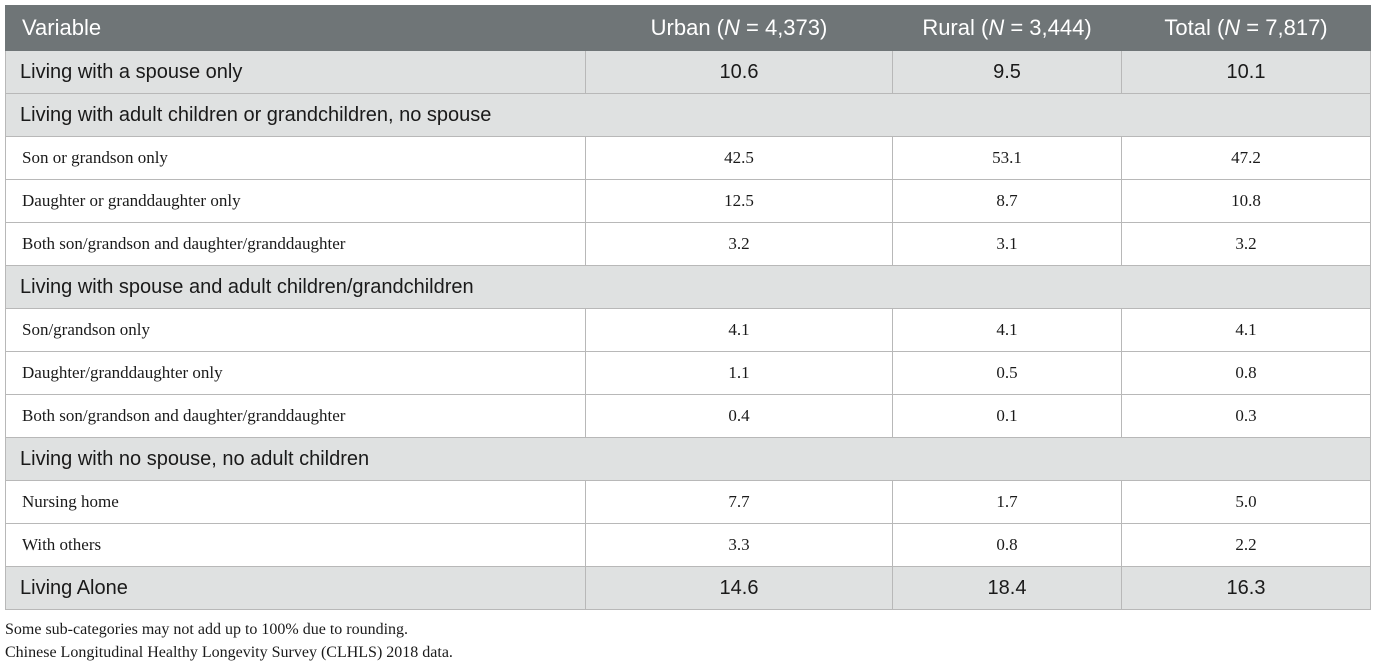 Image resolution: width=1375 pixels, height=667 pixels. Describe the element at coordinates (1246, 545) in the screenshot. I see `total-value: 2.2` at that location.